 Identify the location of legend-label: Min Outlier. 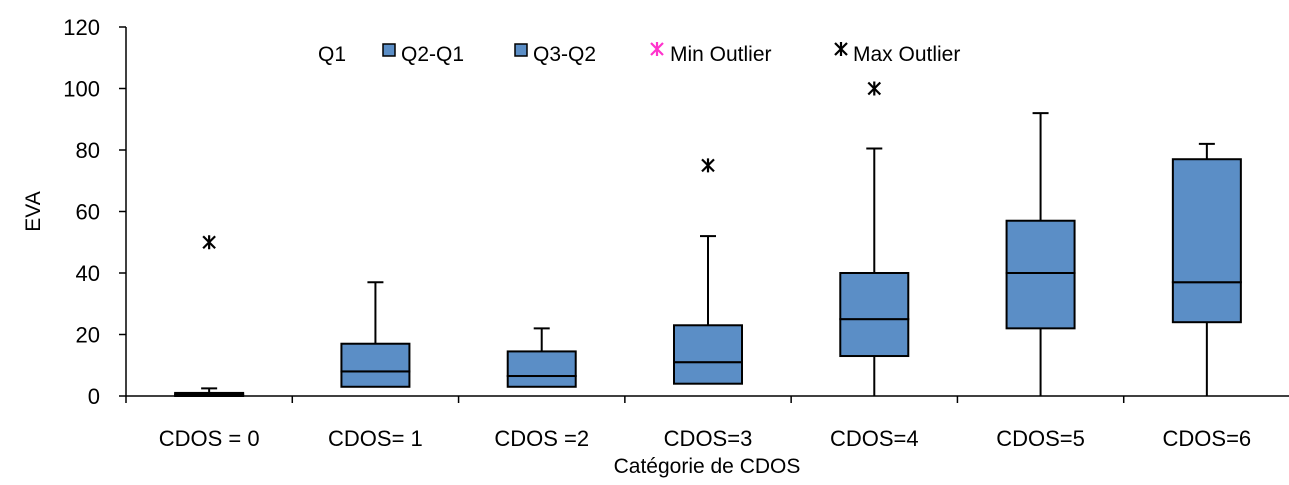
(721, 54).